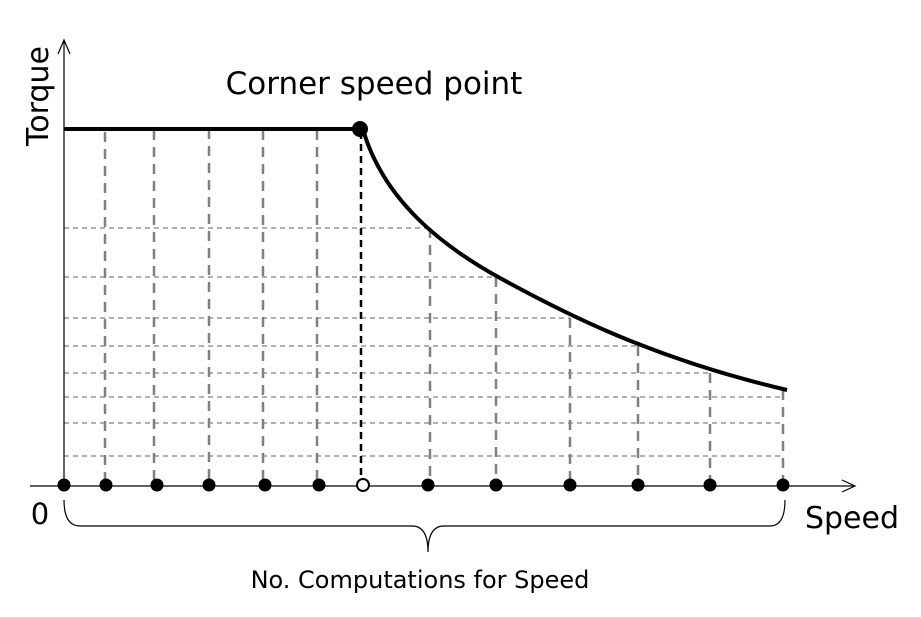 This screenshot has height=617, width=921. Describe the element at coordinates (360, 129) in the screenshot. I see `corner-speed-point` at that location.